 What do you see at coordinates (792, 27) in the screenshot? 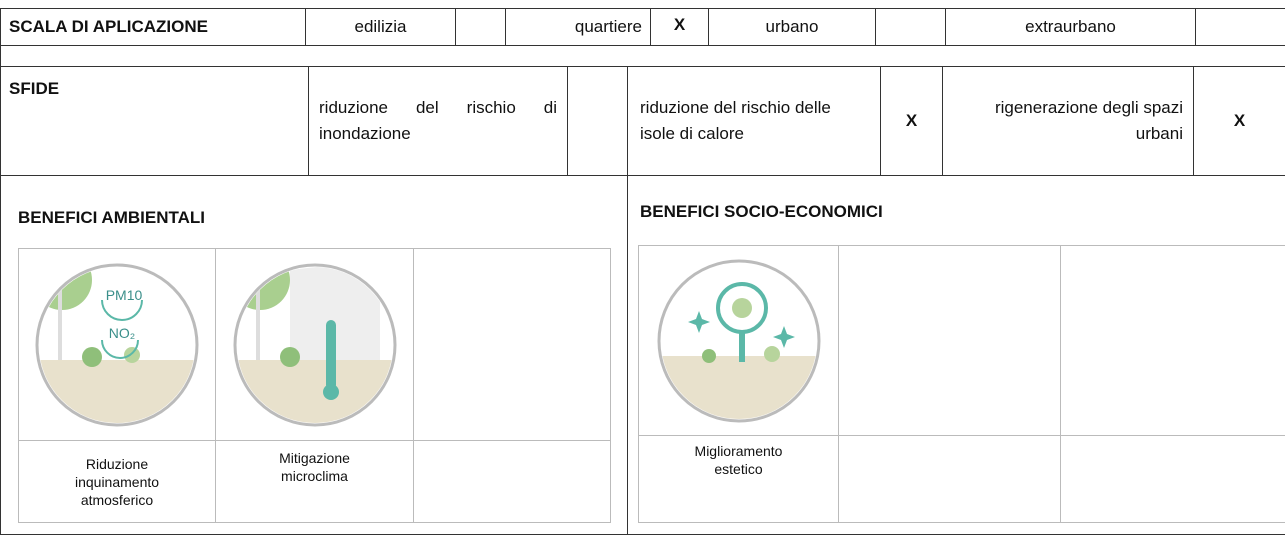
I see `option: urbano` at bounding box center [792, 27].